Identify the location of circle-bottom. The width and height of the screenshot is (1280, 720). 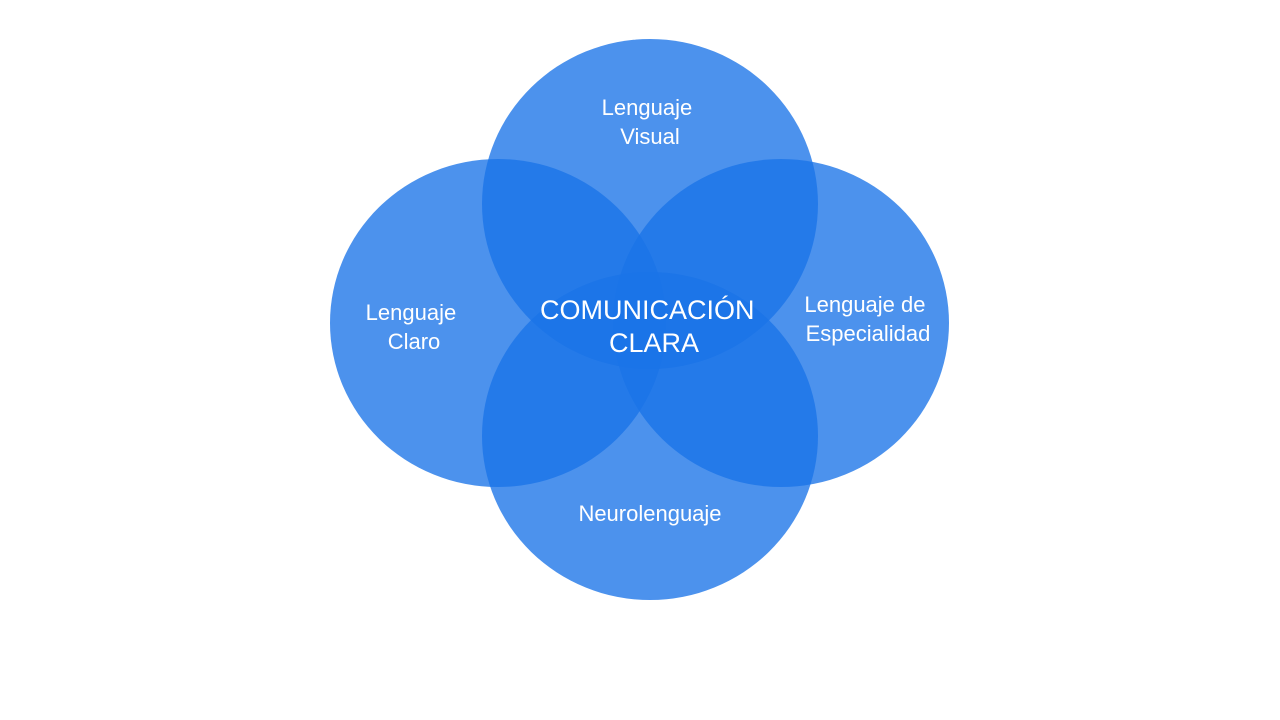
(650, 436).